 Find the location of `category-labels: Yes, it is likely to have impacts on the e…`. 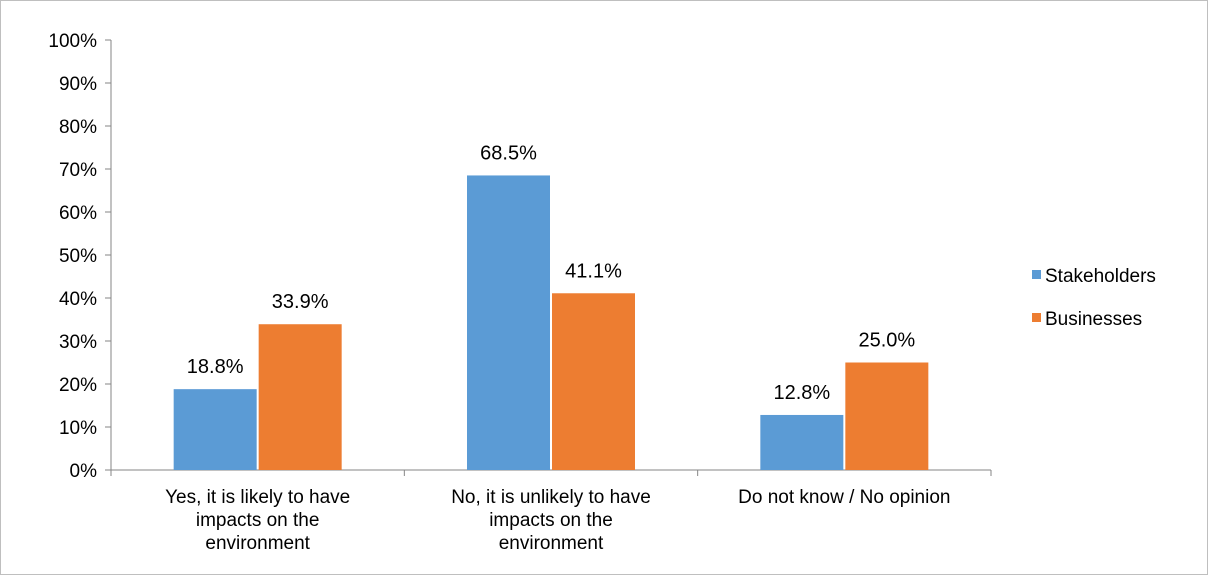

category-labels: Yes, it is likely to have impacts on the e… is located at coordinates (557, 520).